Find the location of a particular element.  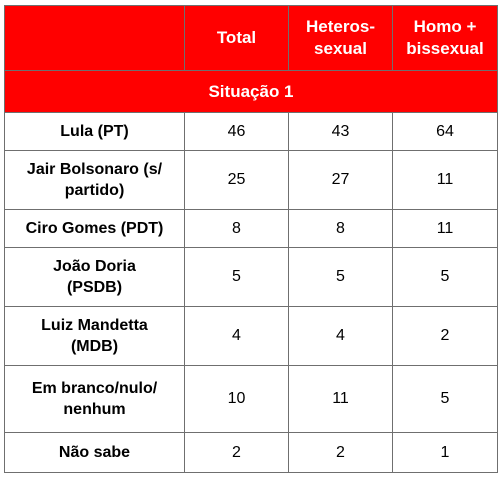

table-row: Não sabe 2 2 1 is located at coordinates (251, 452).